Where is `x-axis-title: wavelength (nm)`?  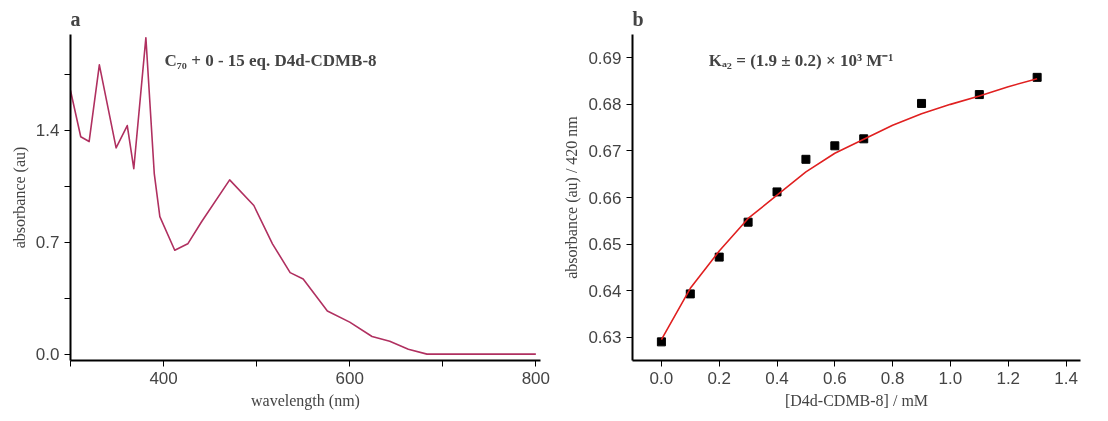
x-axis-title: wavelength (nm) is located at coordinates (305, 400).